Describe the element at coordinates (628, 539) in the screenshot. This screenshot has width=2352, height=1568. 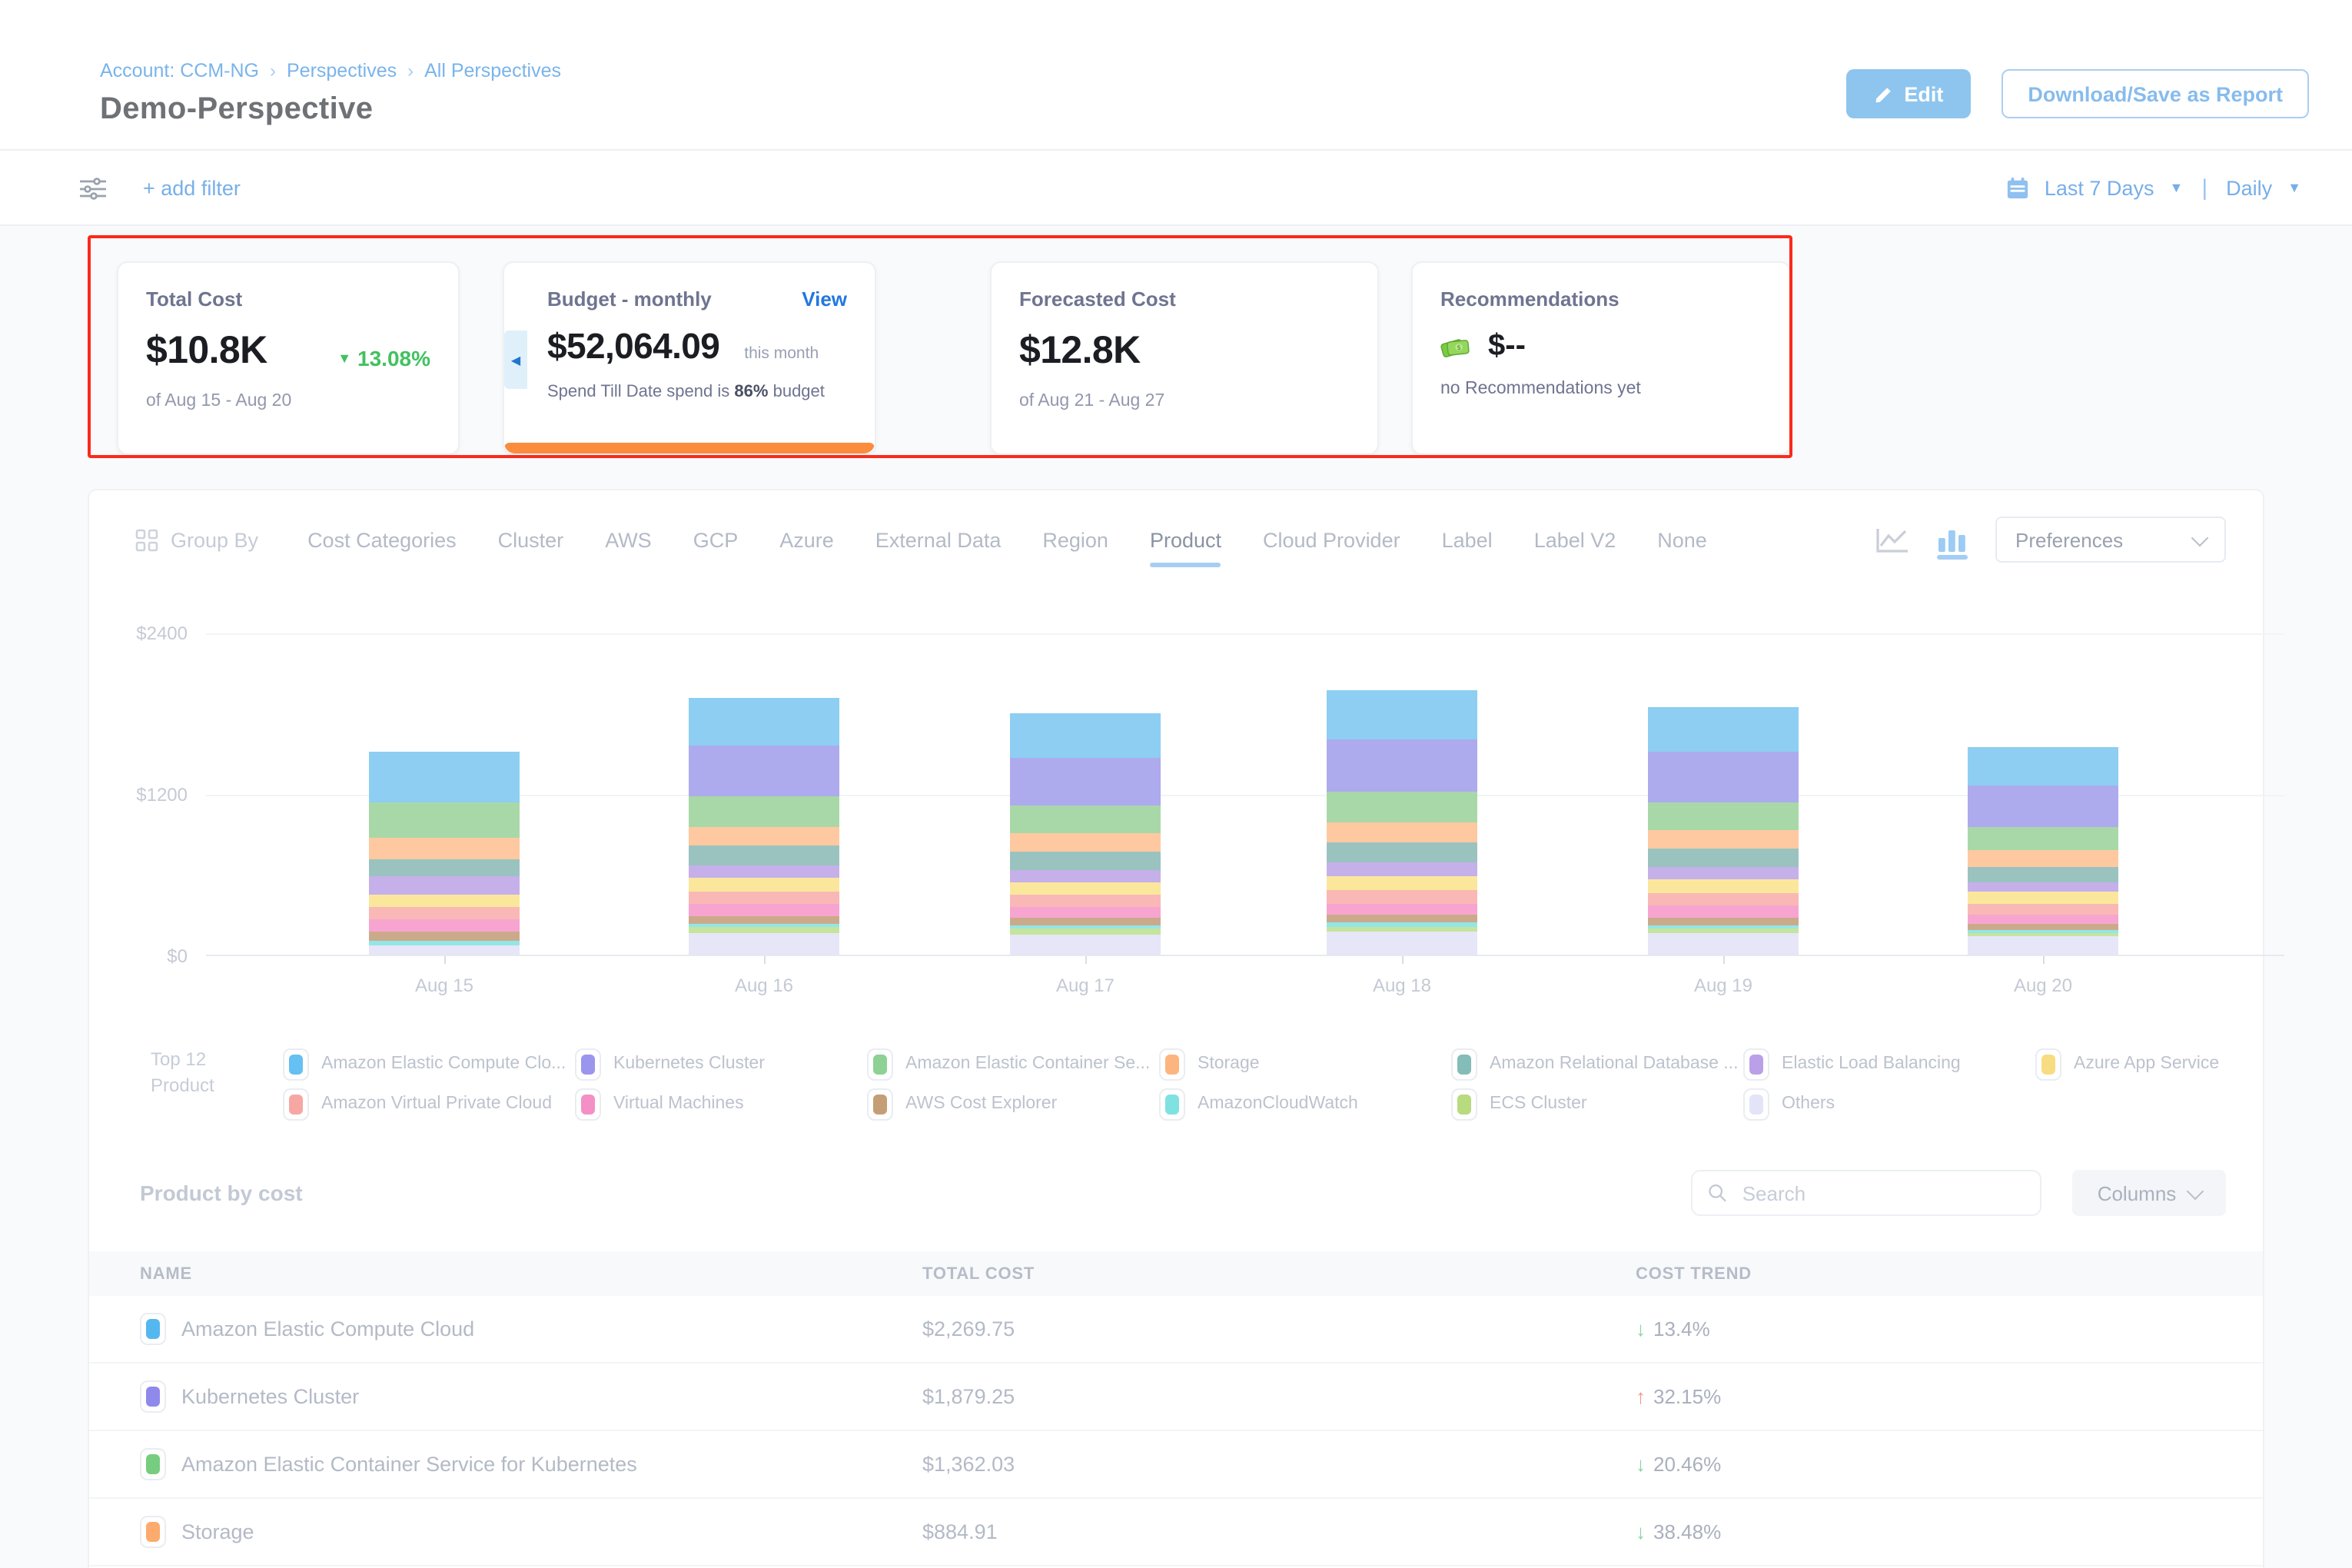
I see `group-by-tab-aws: AWS` at that location.